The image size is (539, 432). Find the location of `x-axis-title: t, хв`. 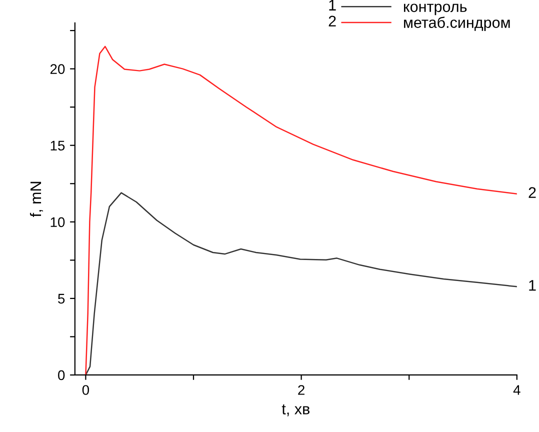

x-axis-title: t, хв is located at coordinates (296, 410).